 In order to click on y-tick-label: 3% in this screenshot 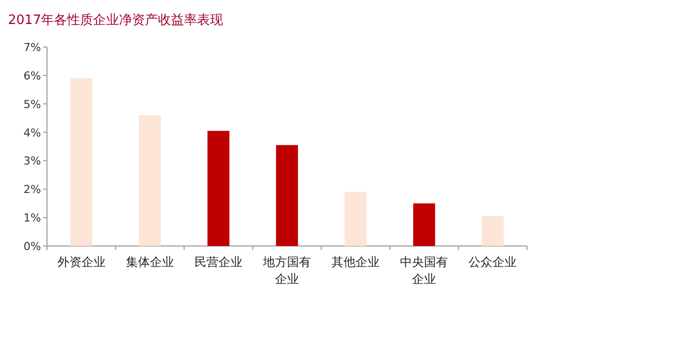, I will do `click(32, 161)`.